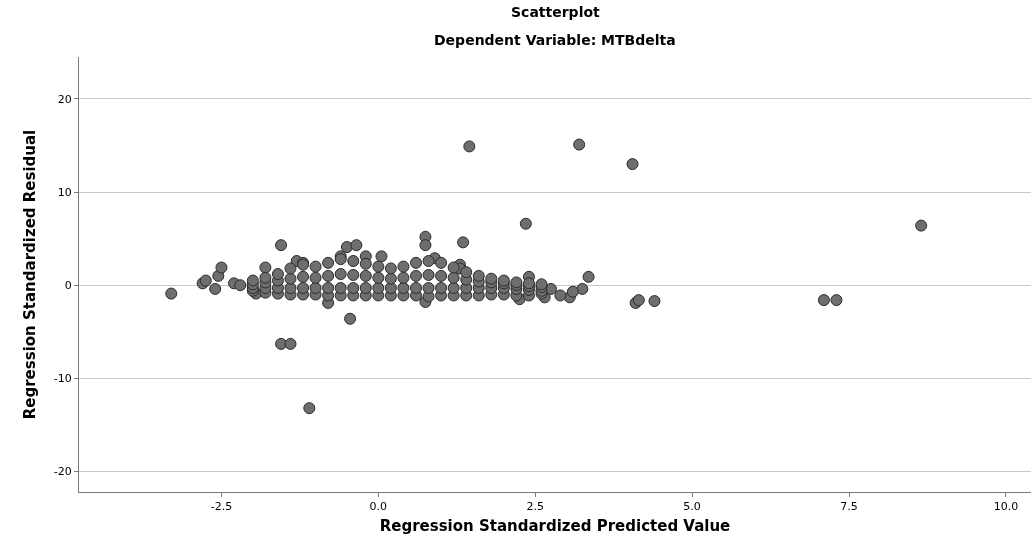  Describe the element at coordinates (535, 507) in the screenshot. I see `x-tick-label: 2.5` at that location.